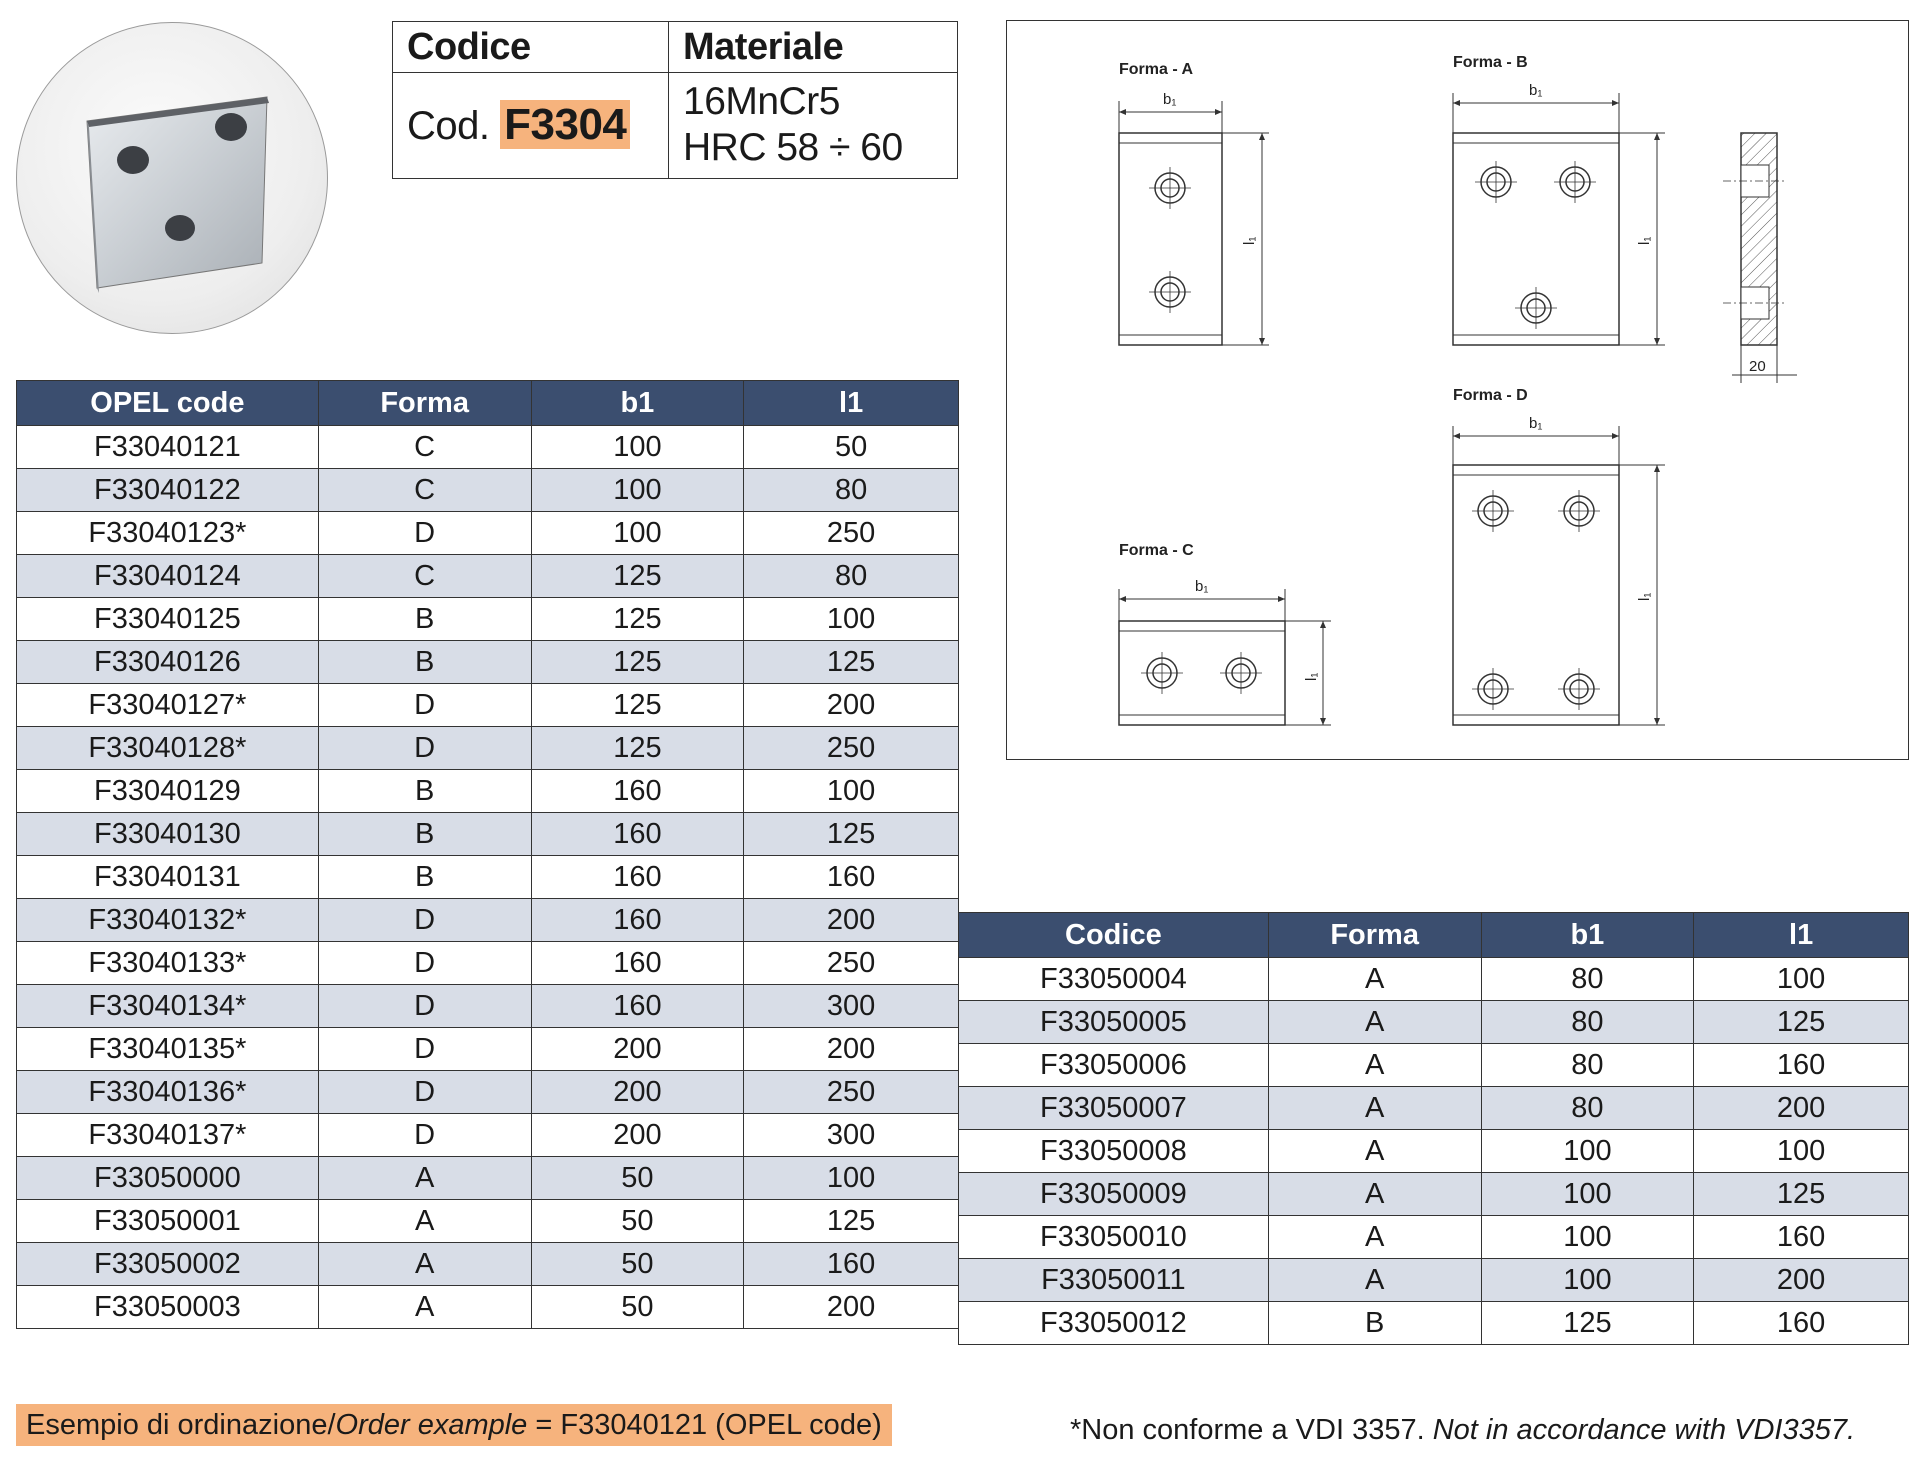  Describe the element at coordinates (851, 1006) in the screenshot. I see `cell-l1: 300` at that location.